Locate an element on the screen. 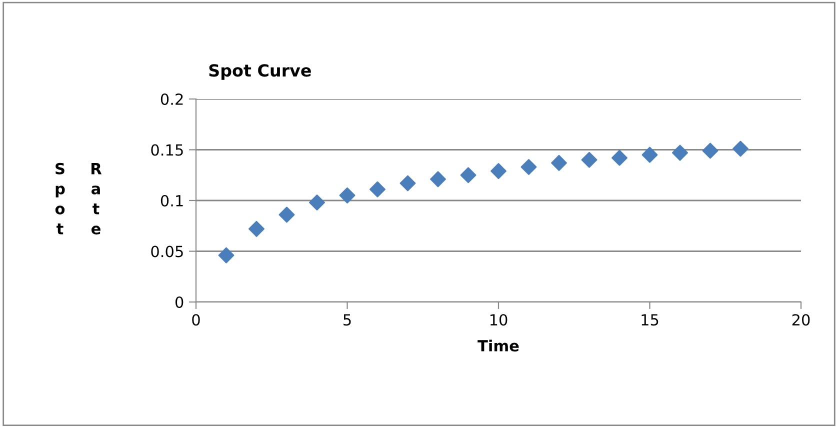 The width and height of the screenshot is (838, 427). y-tick-label: 0 is located at coordinates (179, 302).